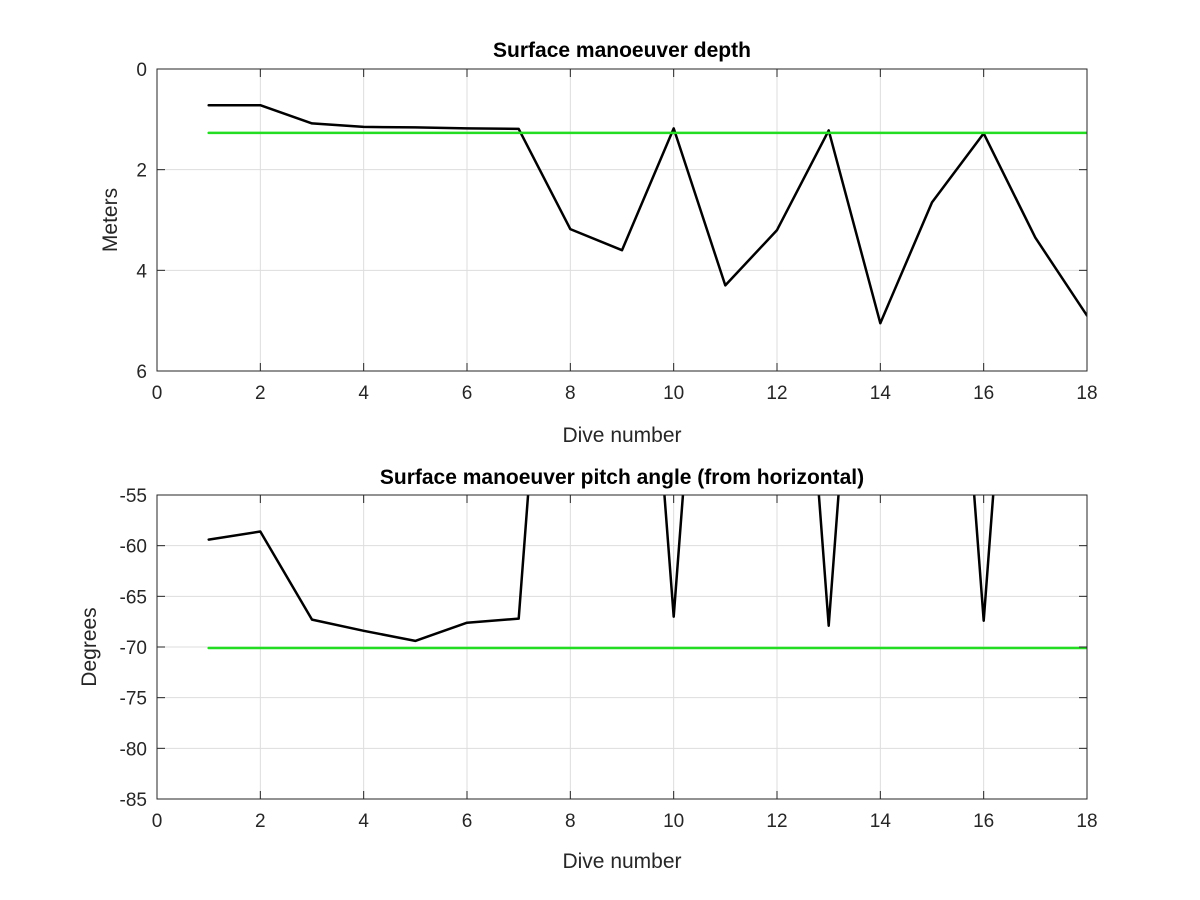 This screenshot has width=1200, height=900. Describe the element at coordinates (133, 496) in the screenshot. I see `y-tick-label: -55` at that location.